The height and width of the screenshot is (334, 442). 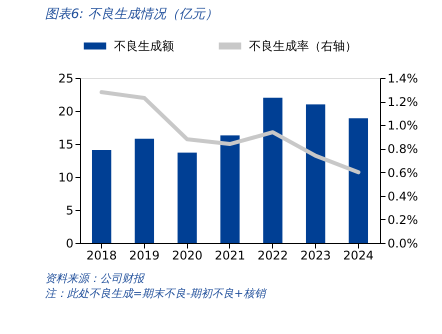 I want to click on x-tick-label: 2018, so click(x=101, y=255).